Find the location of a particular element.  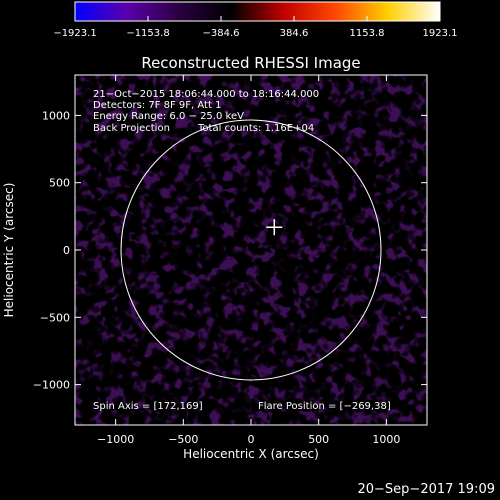

colorbar-tick-label: 1923.1 is located at coordinates (440, 33).